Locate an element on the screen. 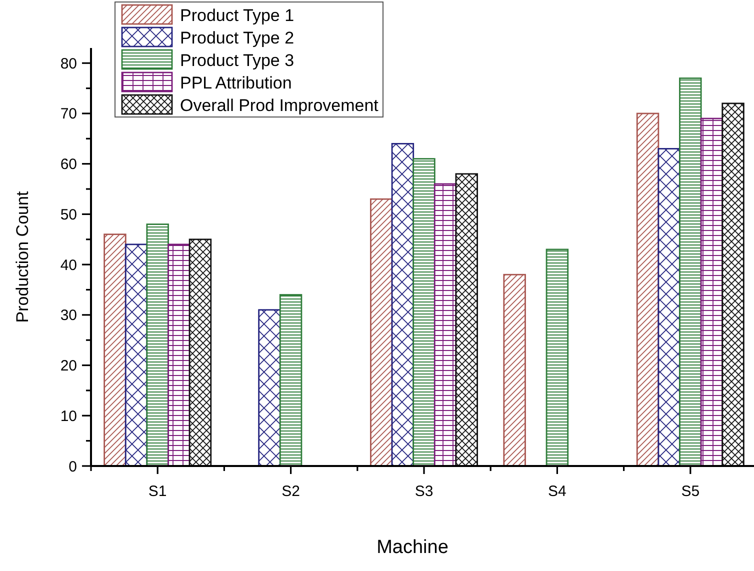 The width and height of the screenshot is (754, 571). x-tick-label: S3 is located at coordinates (424, 491).